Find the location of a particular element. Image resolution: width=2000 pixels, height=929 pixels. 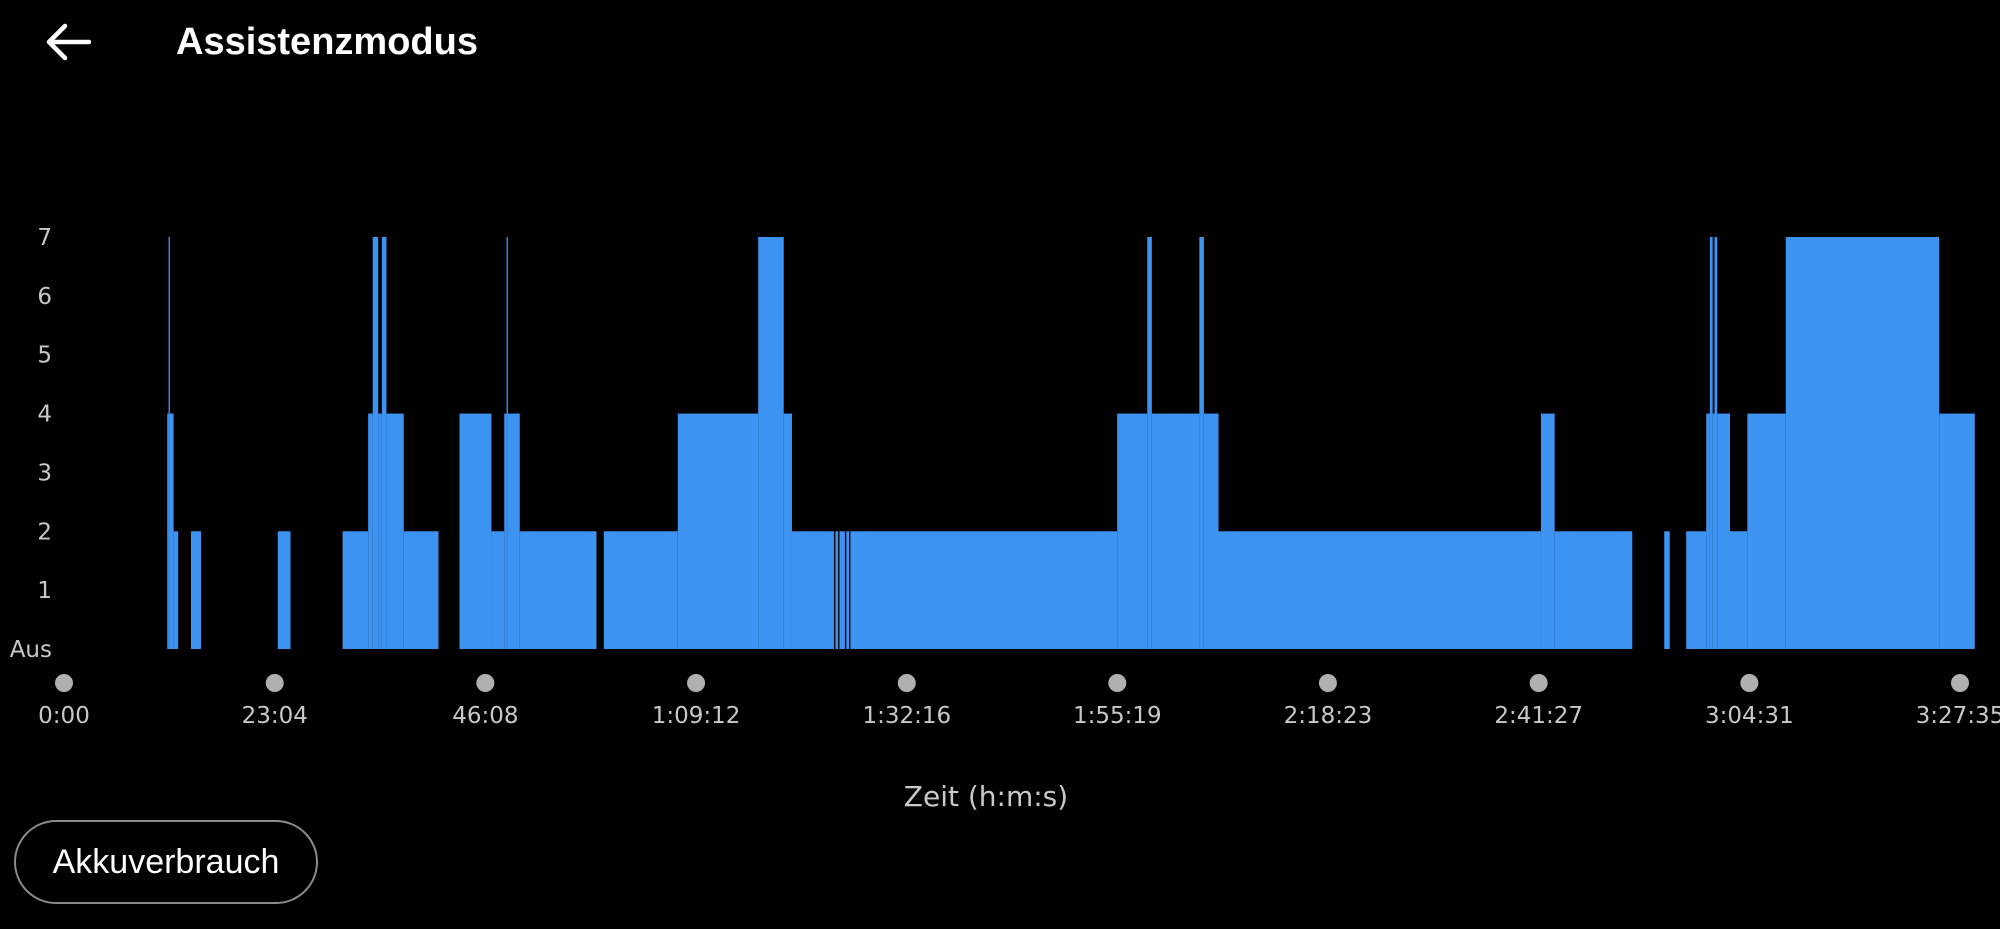

y-axis-ticks: Aus 1 2 3 4 5 6 7 is located at coordinates (31, 444).